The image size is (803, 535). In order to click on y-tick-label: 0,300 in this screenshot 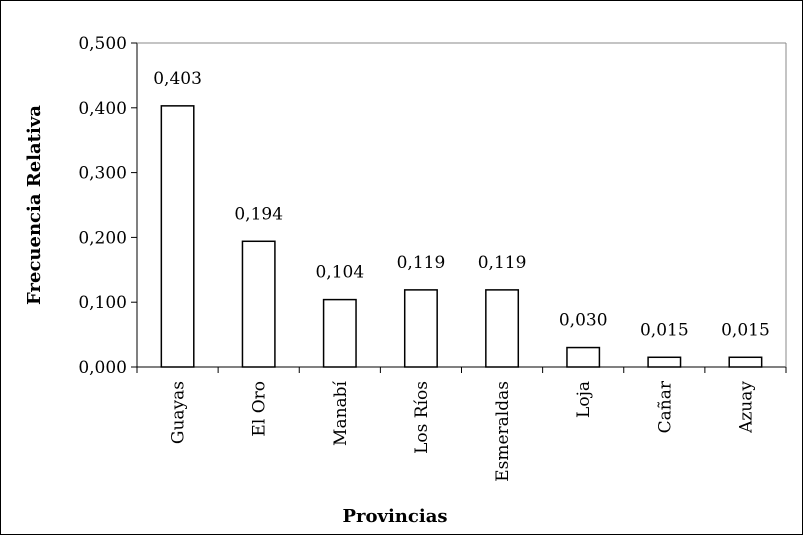, I will do `click(102, 174)`.